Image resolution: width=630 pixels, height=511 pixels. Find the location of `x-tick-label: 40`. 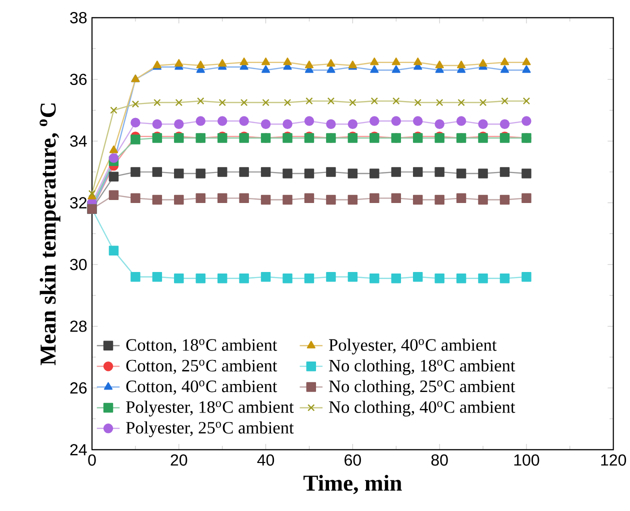

x-tick-label: 40 is located at coordinates (265, 460).